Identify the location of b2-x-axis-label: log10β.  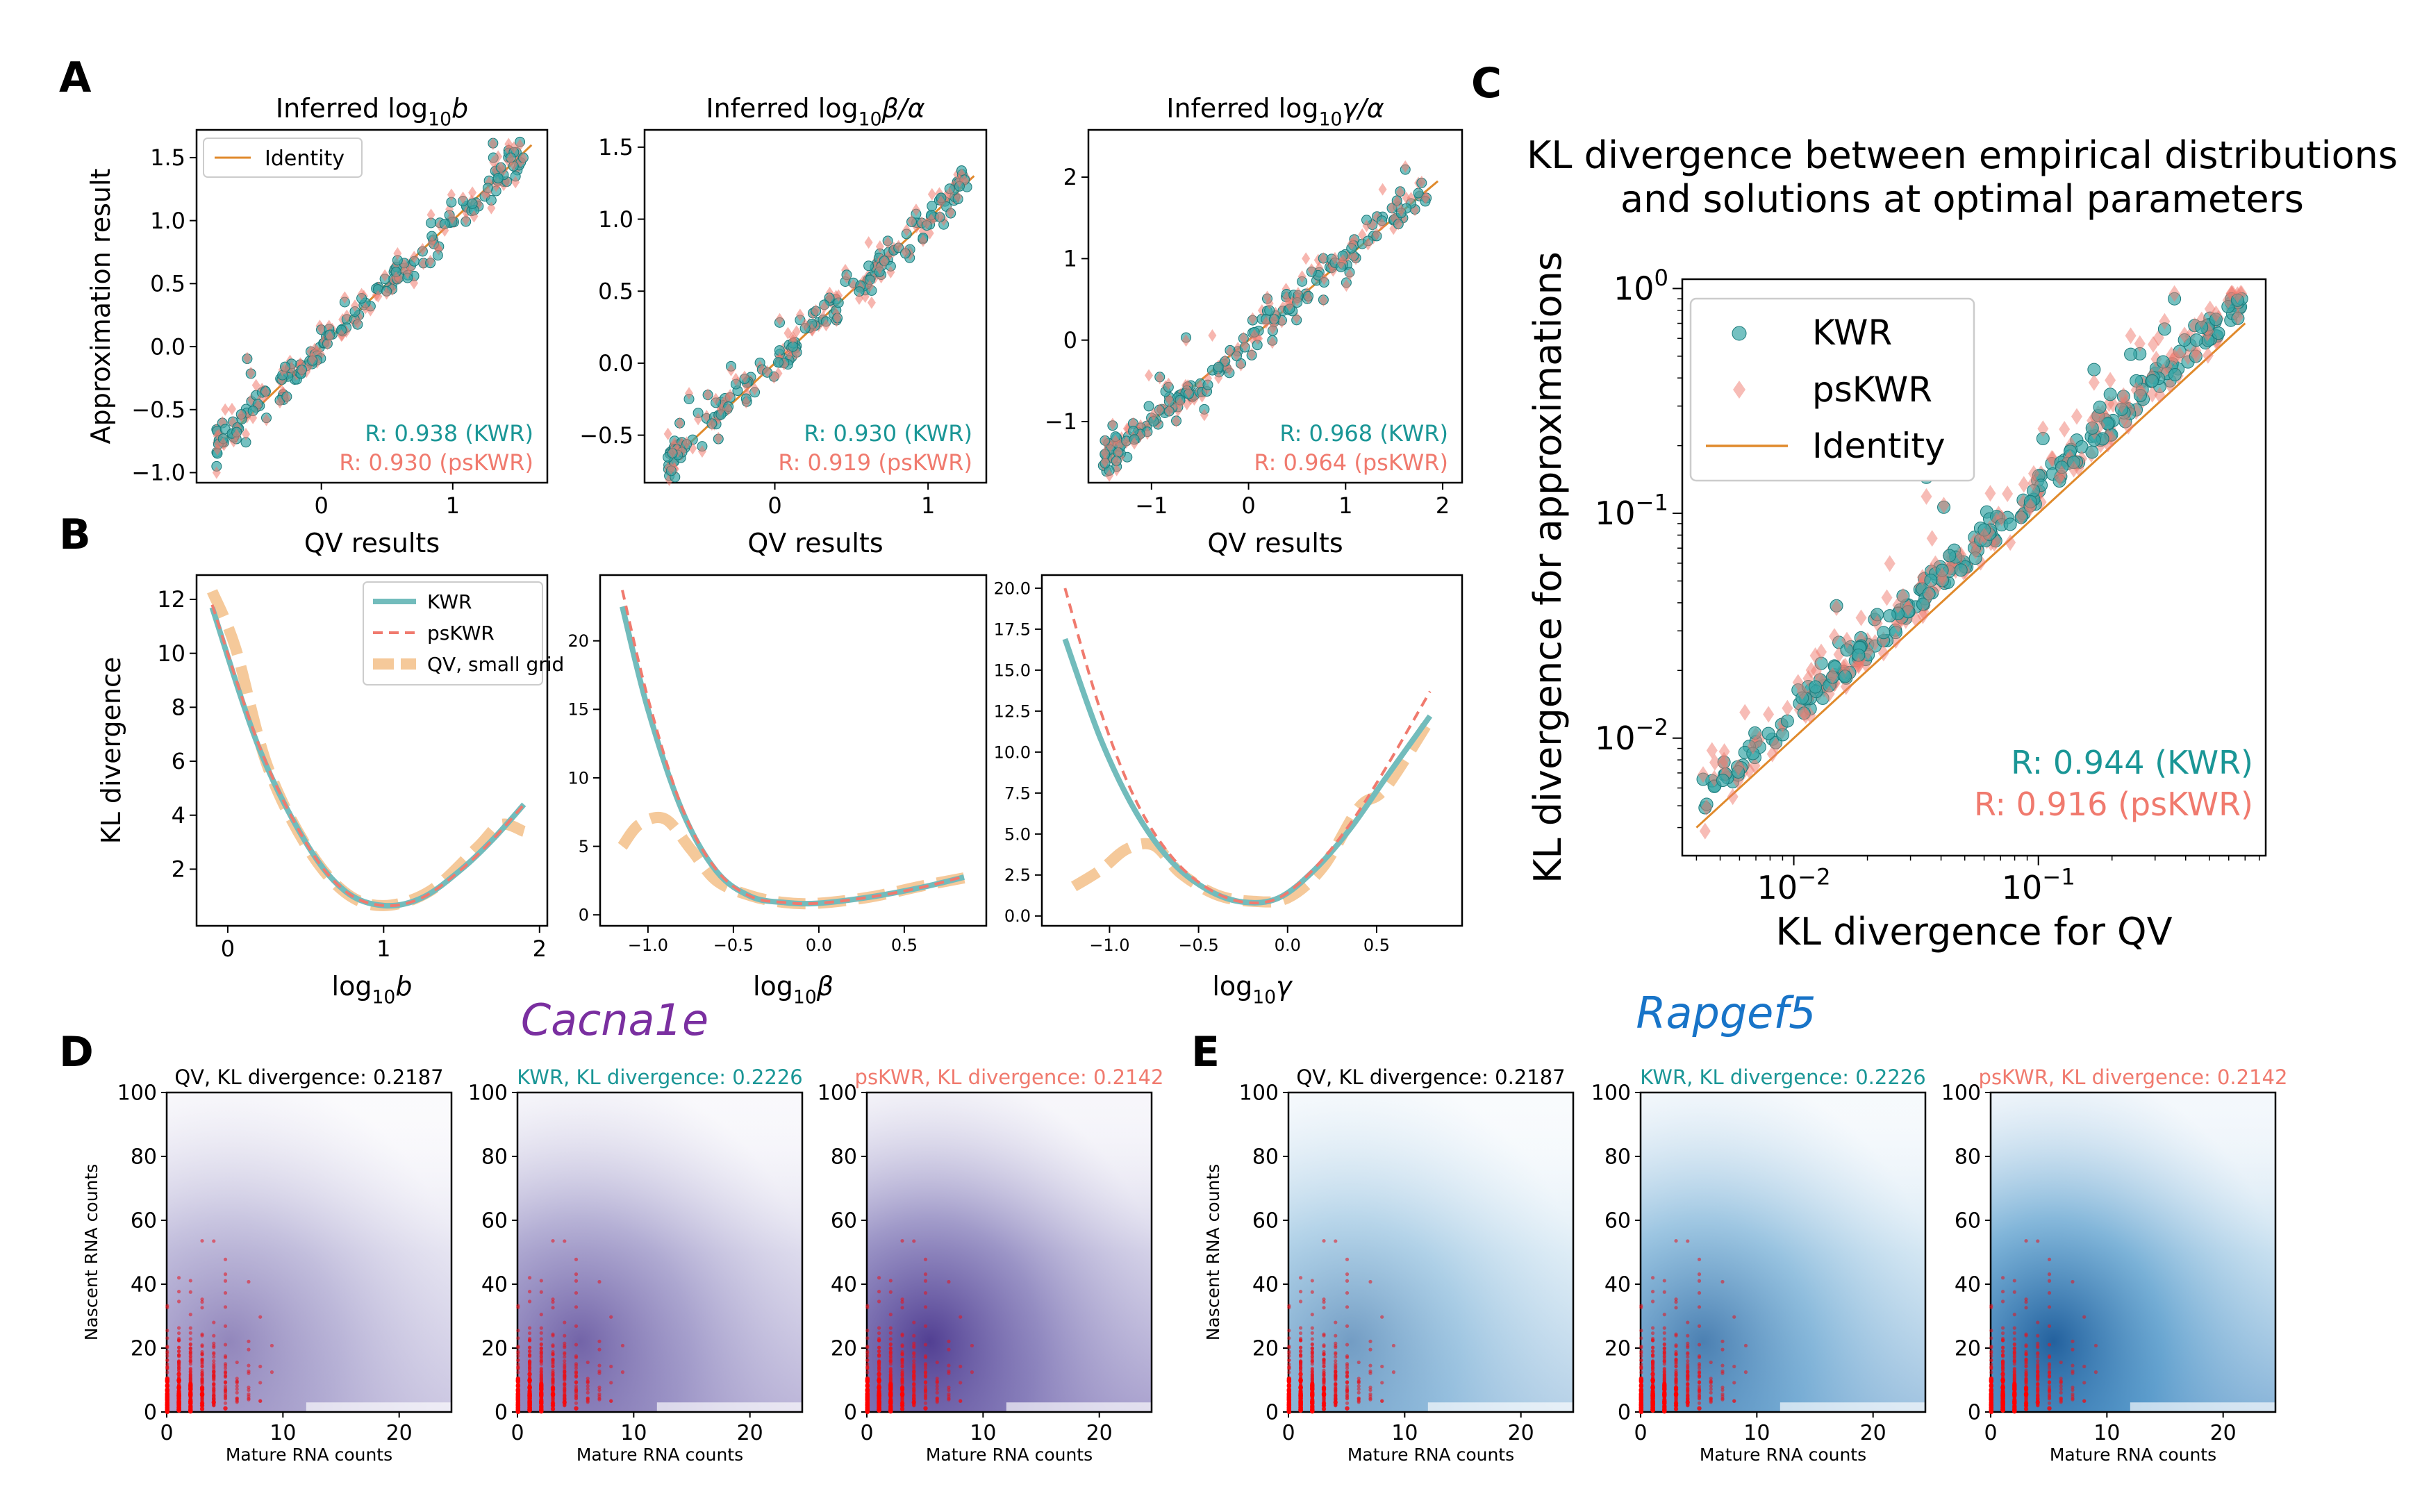
(793, 990).